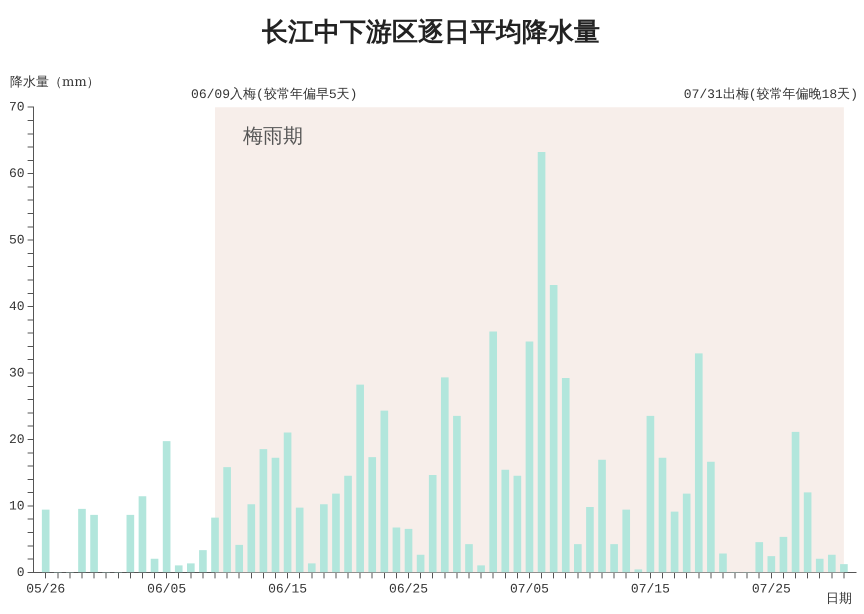  Describe the element at coordinates (771, 589) in the screenshot. I see `x-tick-label: 07/25` at that location.